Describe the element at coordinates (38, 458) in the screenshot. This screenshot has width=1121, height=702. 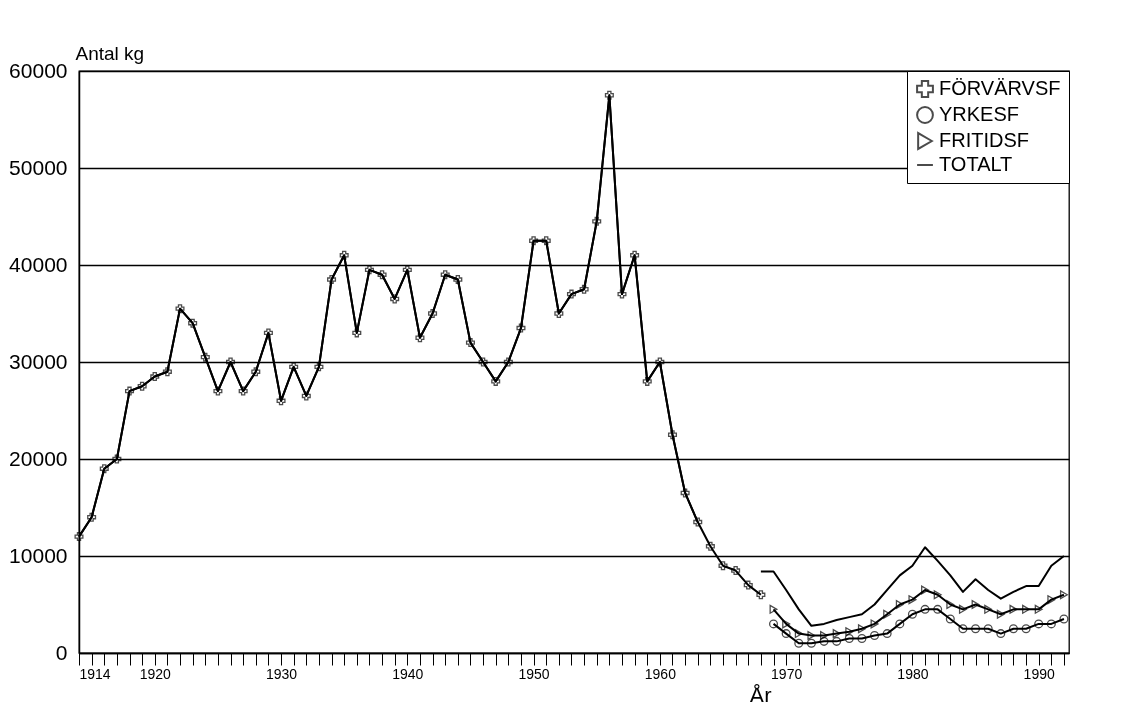
I see `y-tick-label: 20000` at that location.